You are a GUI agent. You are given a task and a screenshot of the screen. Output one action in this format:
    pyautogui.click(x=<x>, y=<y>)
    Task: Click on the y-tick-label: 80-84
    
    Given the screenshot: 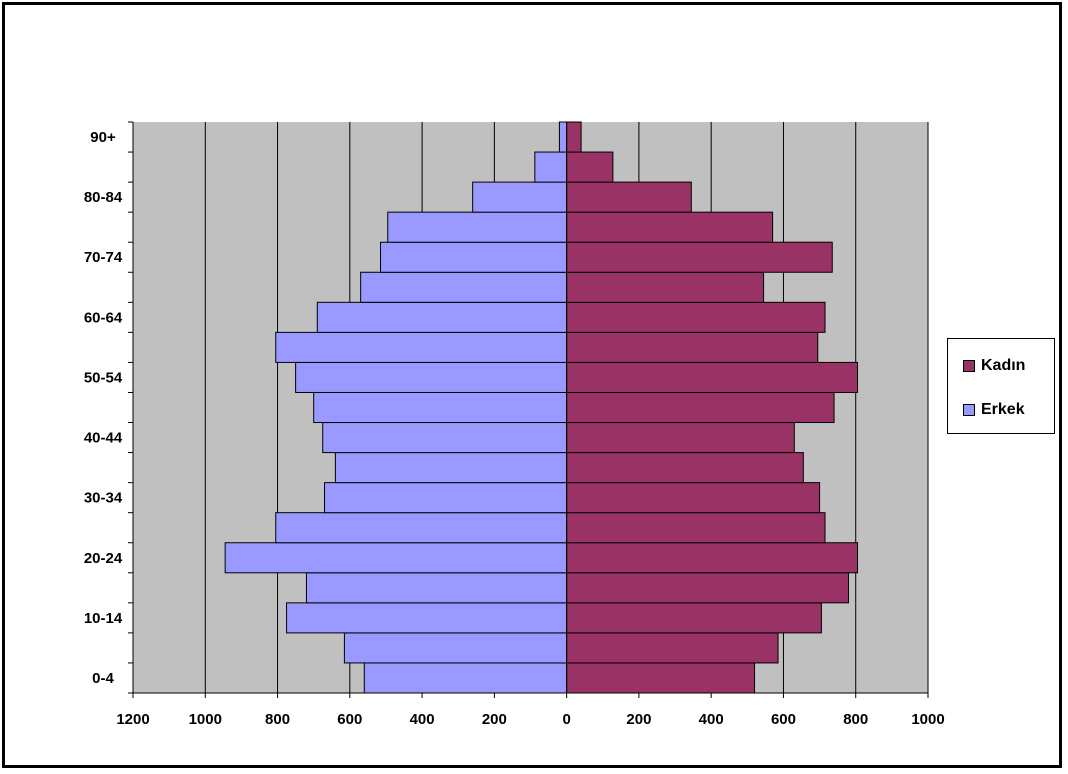 What is the action you would take?
    pyautogui.click(x=103, y=197)
    